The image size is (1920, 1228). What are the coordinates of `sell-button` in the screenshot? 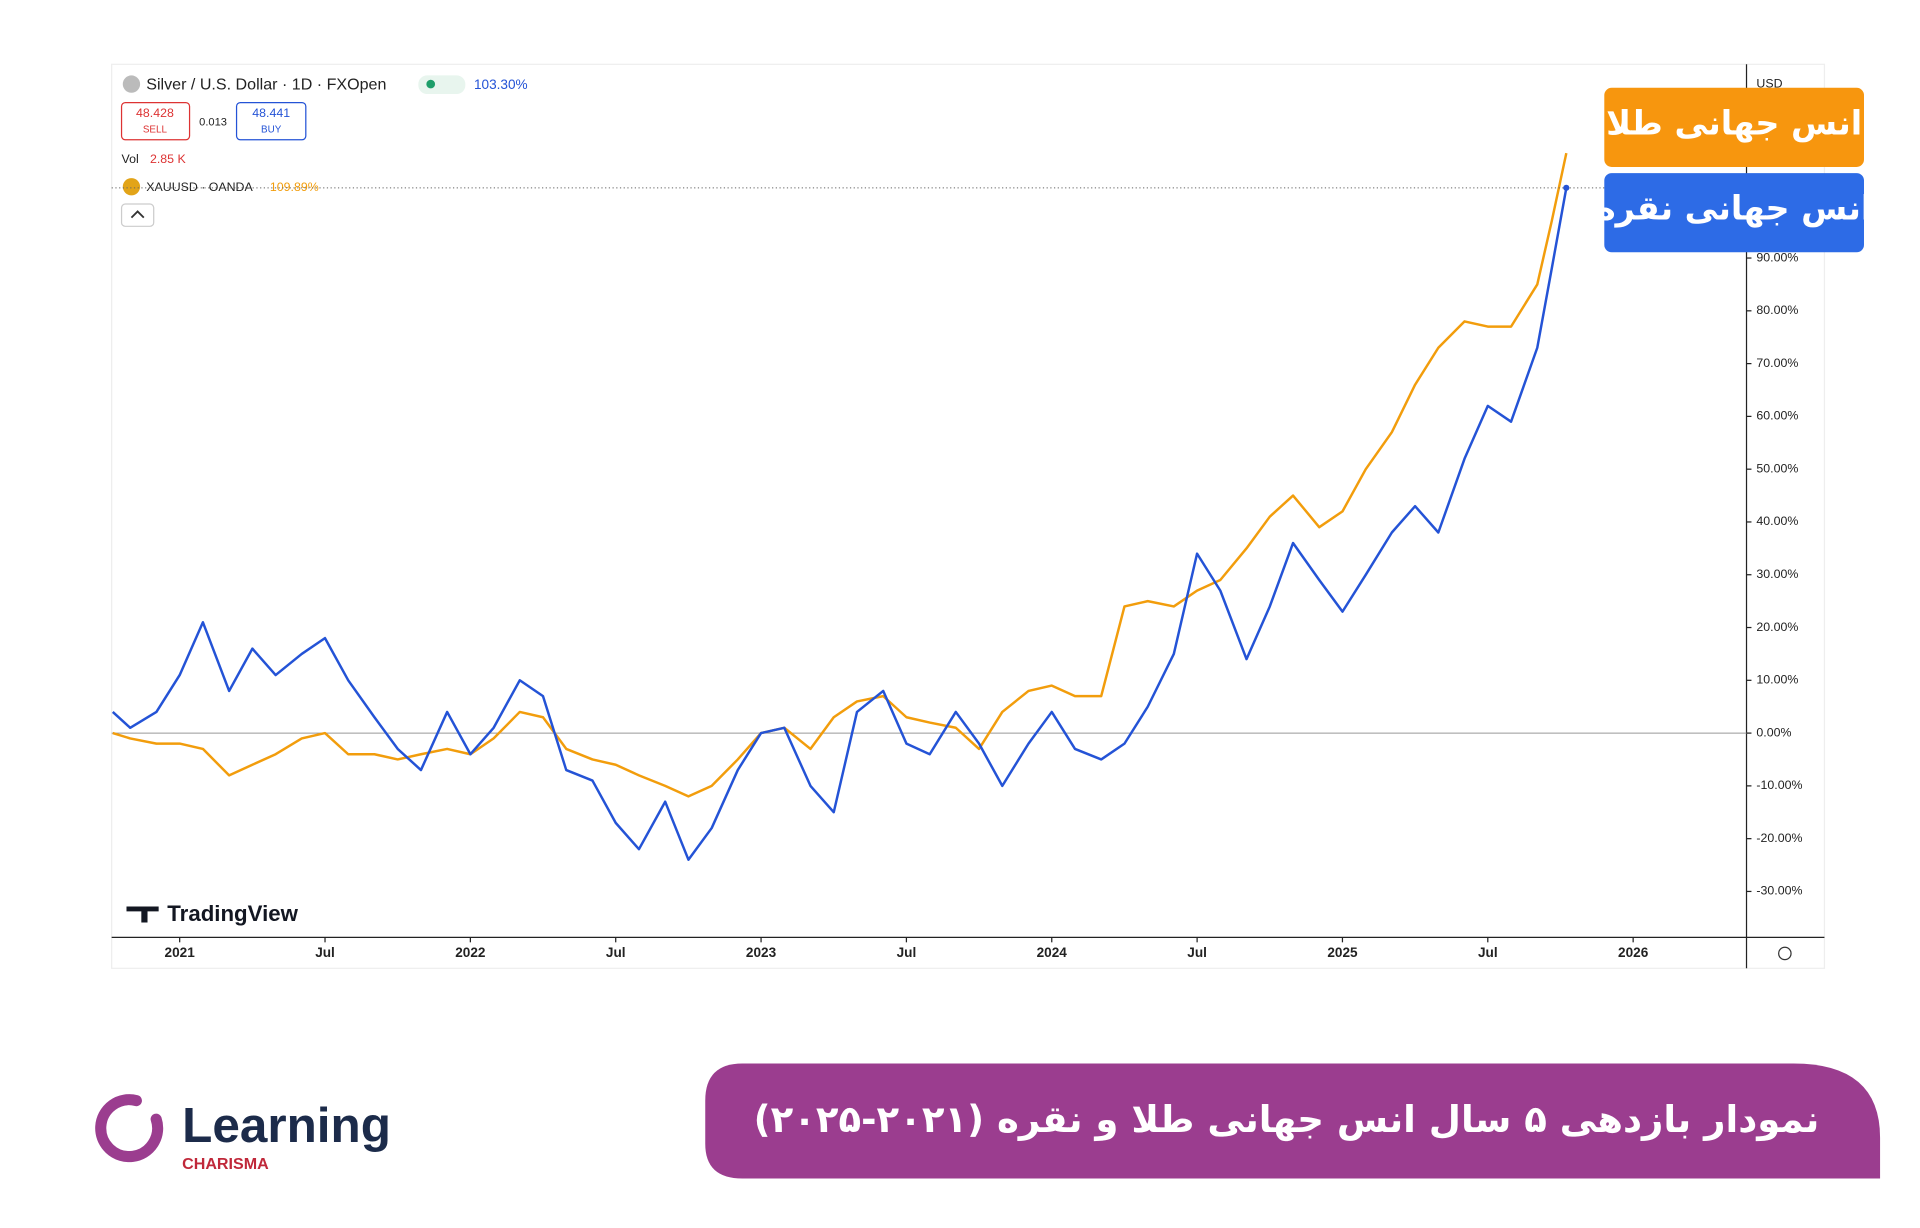 It's located at (155, 121).